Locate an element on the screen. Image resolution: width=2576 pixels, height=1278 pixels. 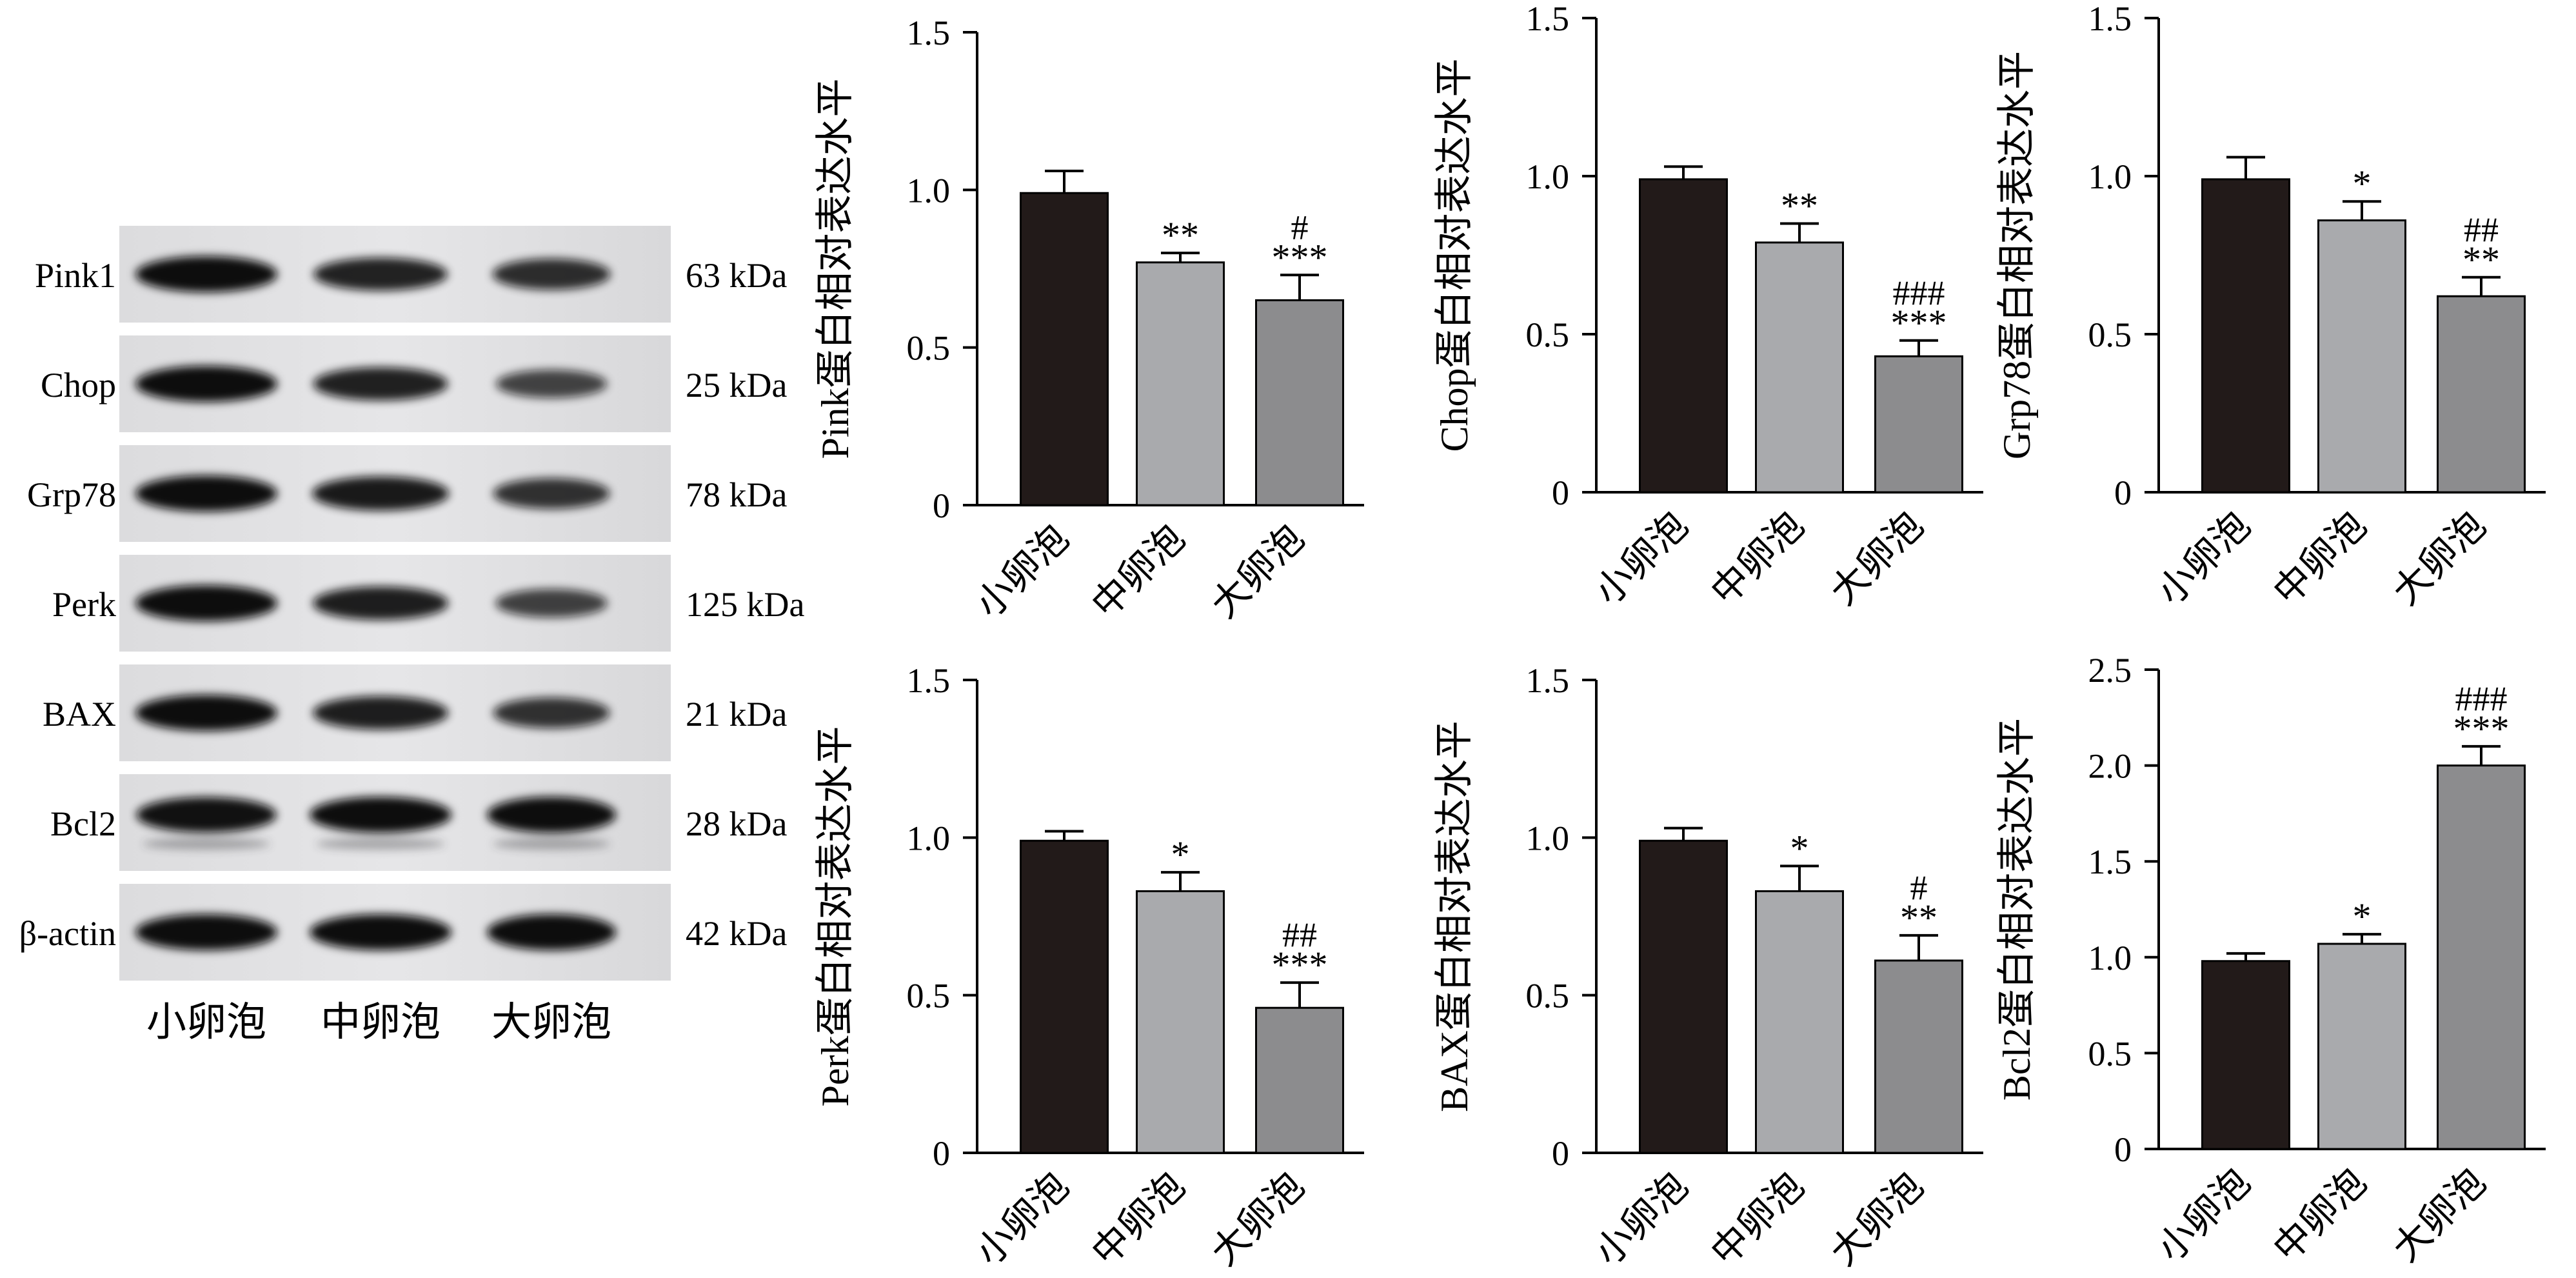
protein-label: β-actin is located at coordinates (67, 933).